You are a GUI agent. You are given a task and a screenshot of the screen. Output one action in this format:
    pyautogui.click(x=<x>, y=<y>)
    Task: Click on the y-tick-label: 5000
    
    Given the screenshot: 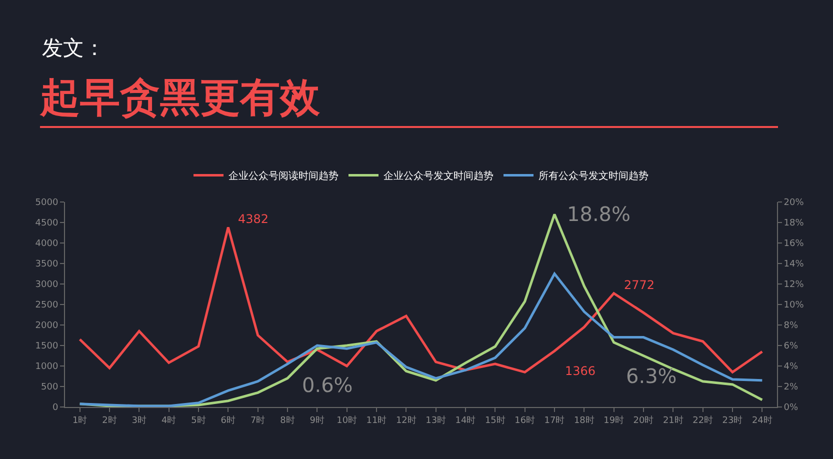 What is the action you would take?
    pyautogui.click(x=46, y=203)
    